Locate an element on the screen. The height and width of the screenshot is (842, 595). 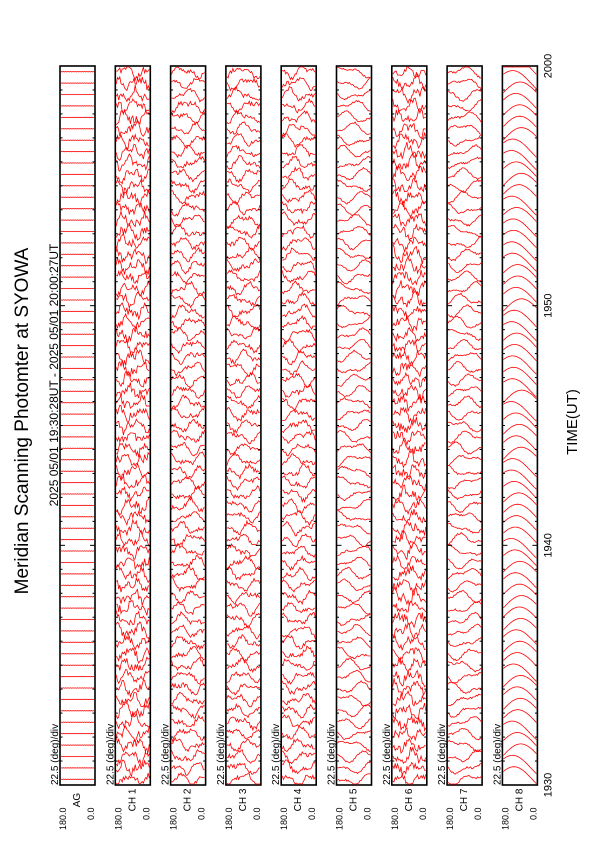
x-tick-label: 1930 is located at coordinates (548, 785).